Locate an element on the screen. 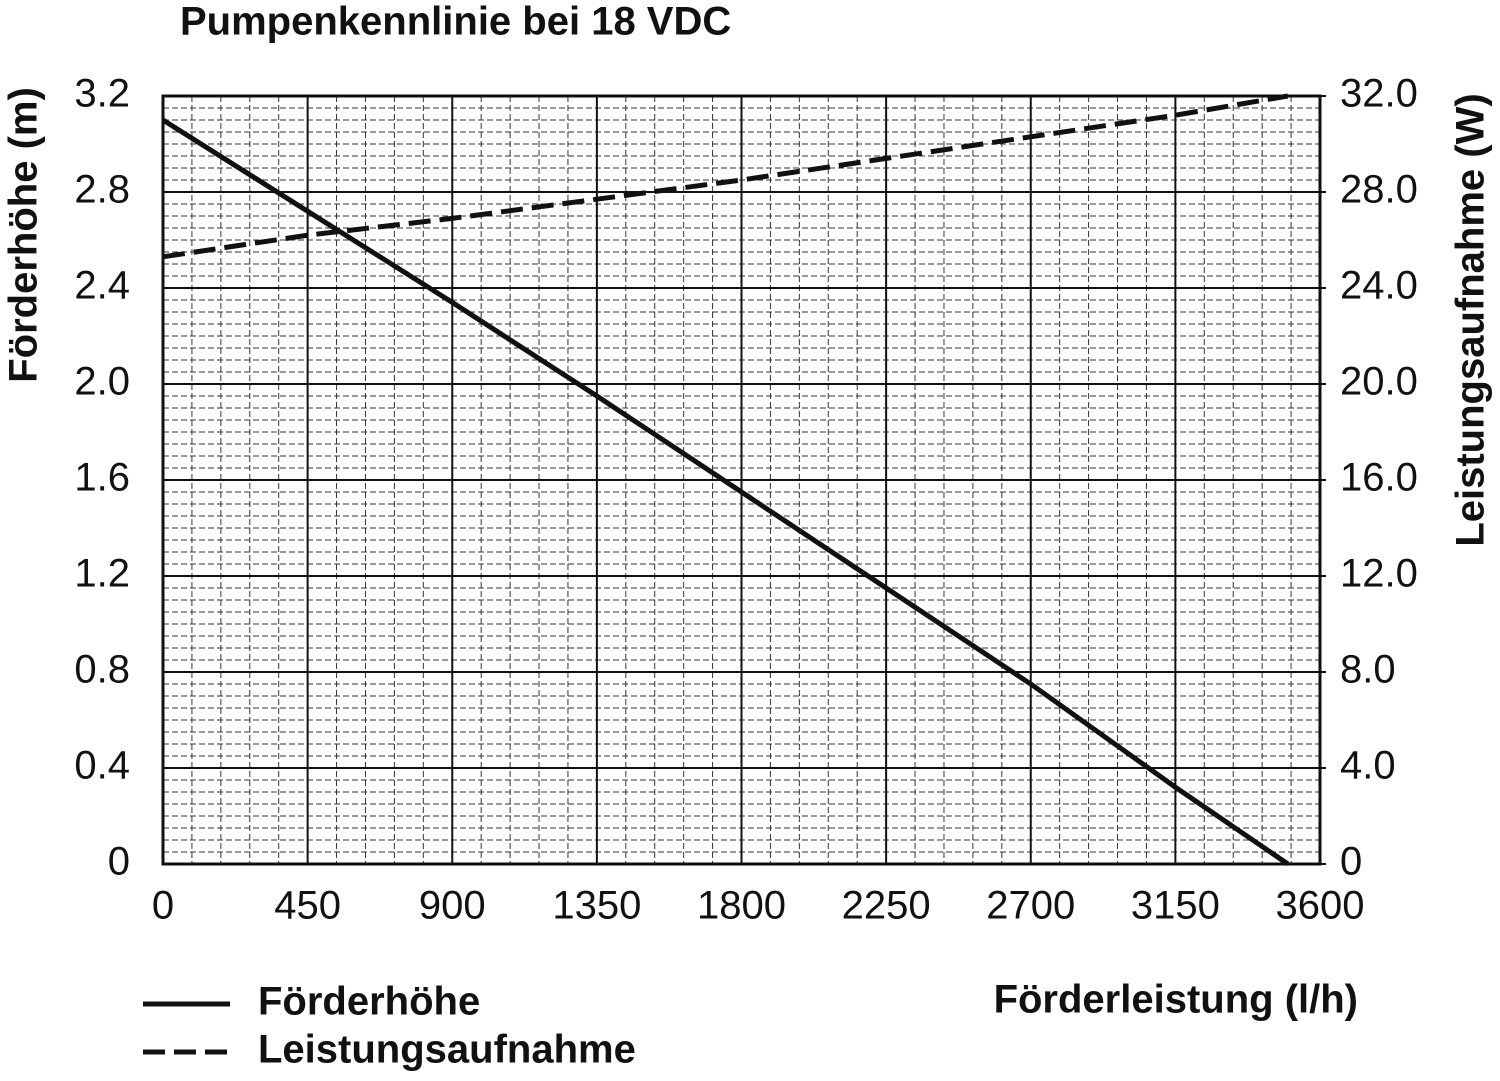 The height and width of the screenshot is (1081, 1500). x-tick-label: 1350 is located at coordinates (596, 906).